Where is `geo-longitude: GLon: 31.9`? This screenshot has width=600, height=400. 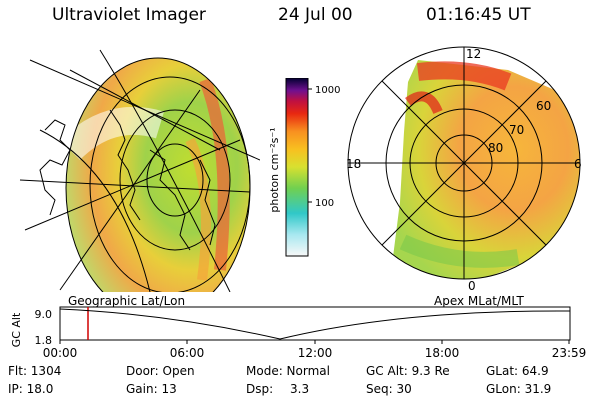 geo-longitude: GLon: 31.9 is located at coordinates (519, 389).